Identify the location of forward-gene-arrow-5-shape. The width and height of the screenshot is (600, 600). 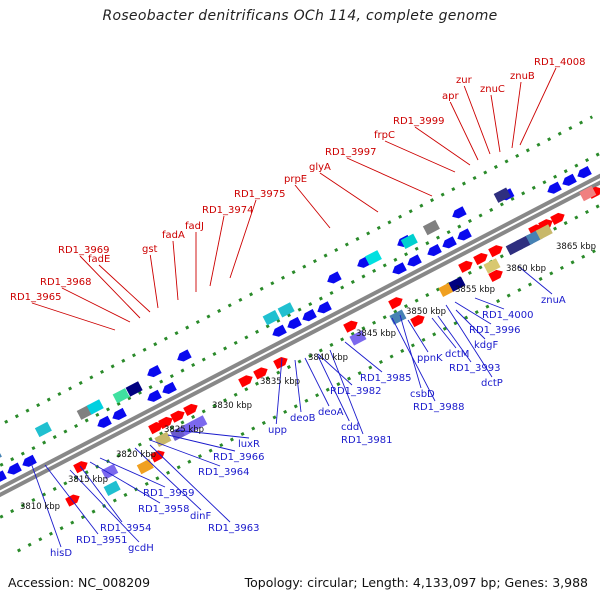
(190, 409).